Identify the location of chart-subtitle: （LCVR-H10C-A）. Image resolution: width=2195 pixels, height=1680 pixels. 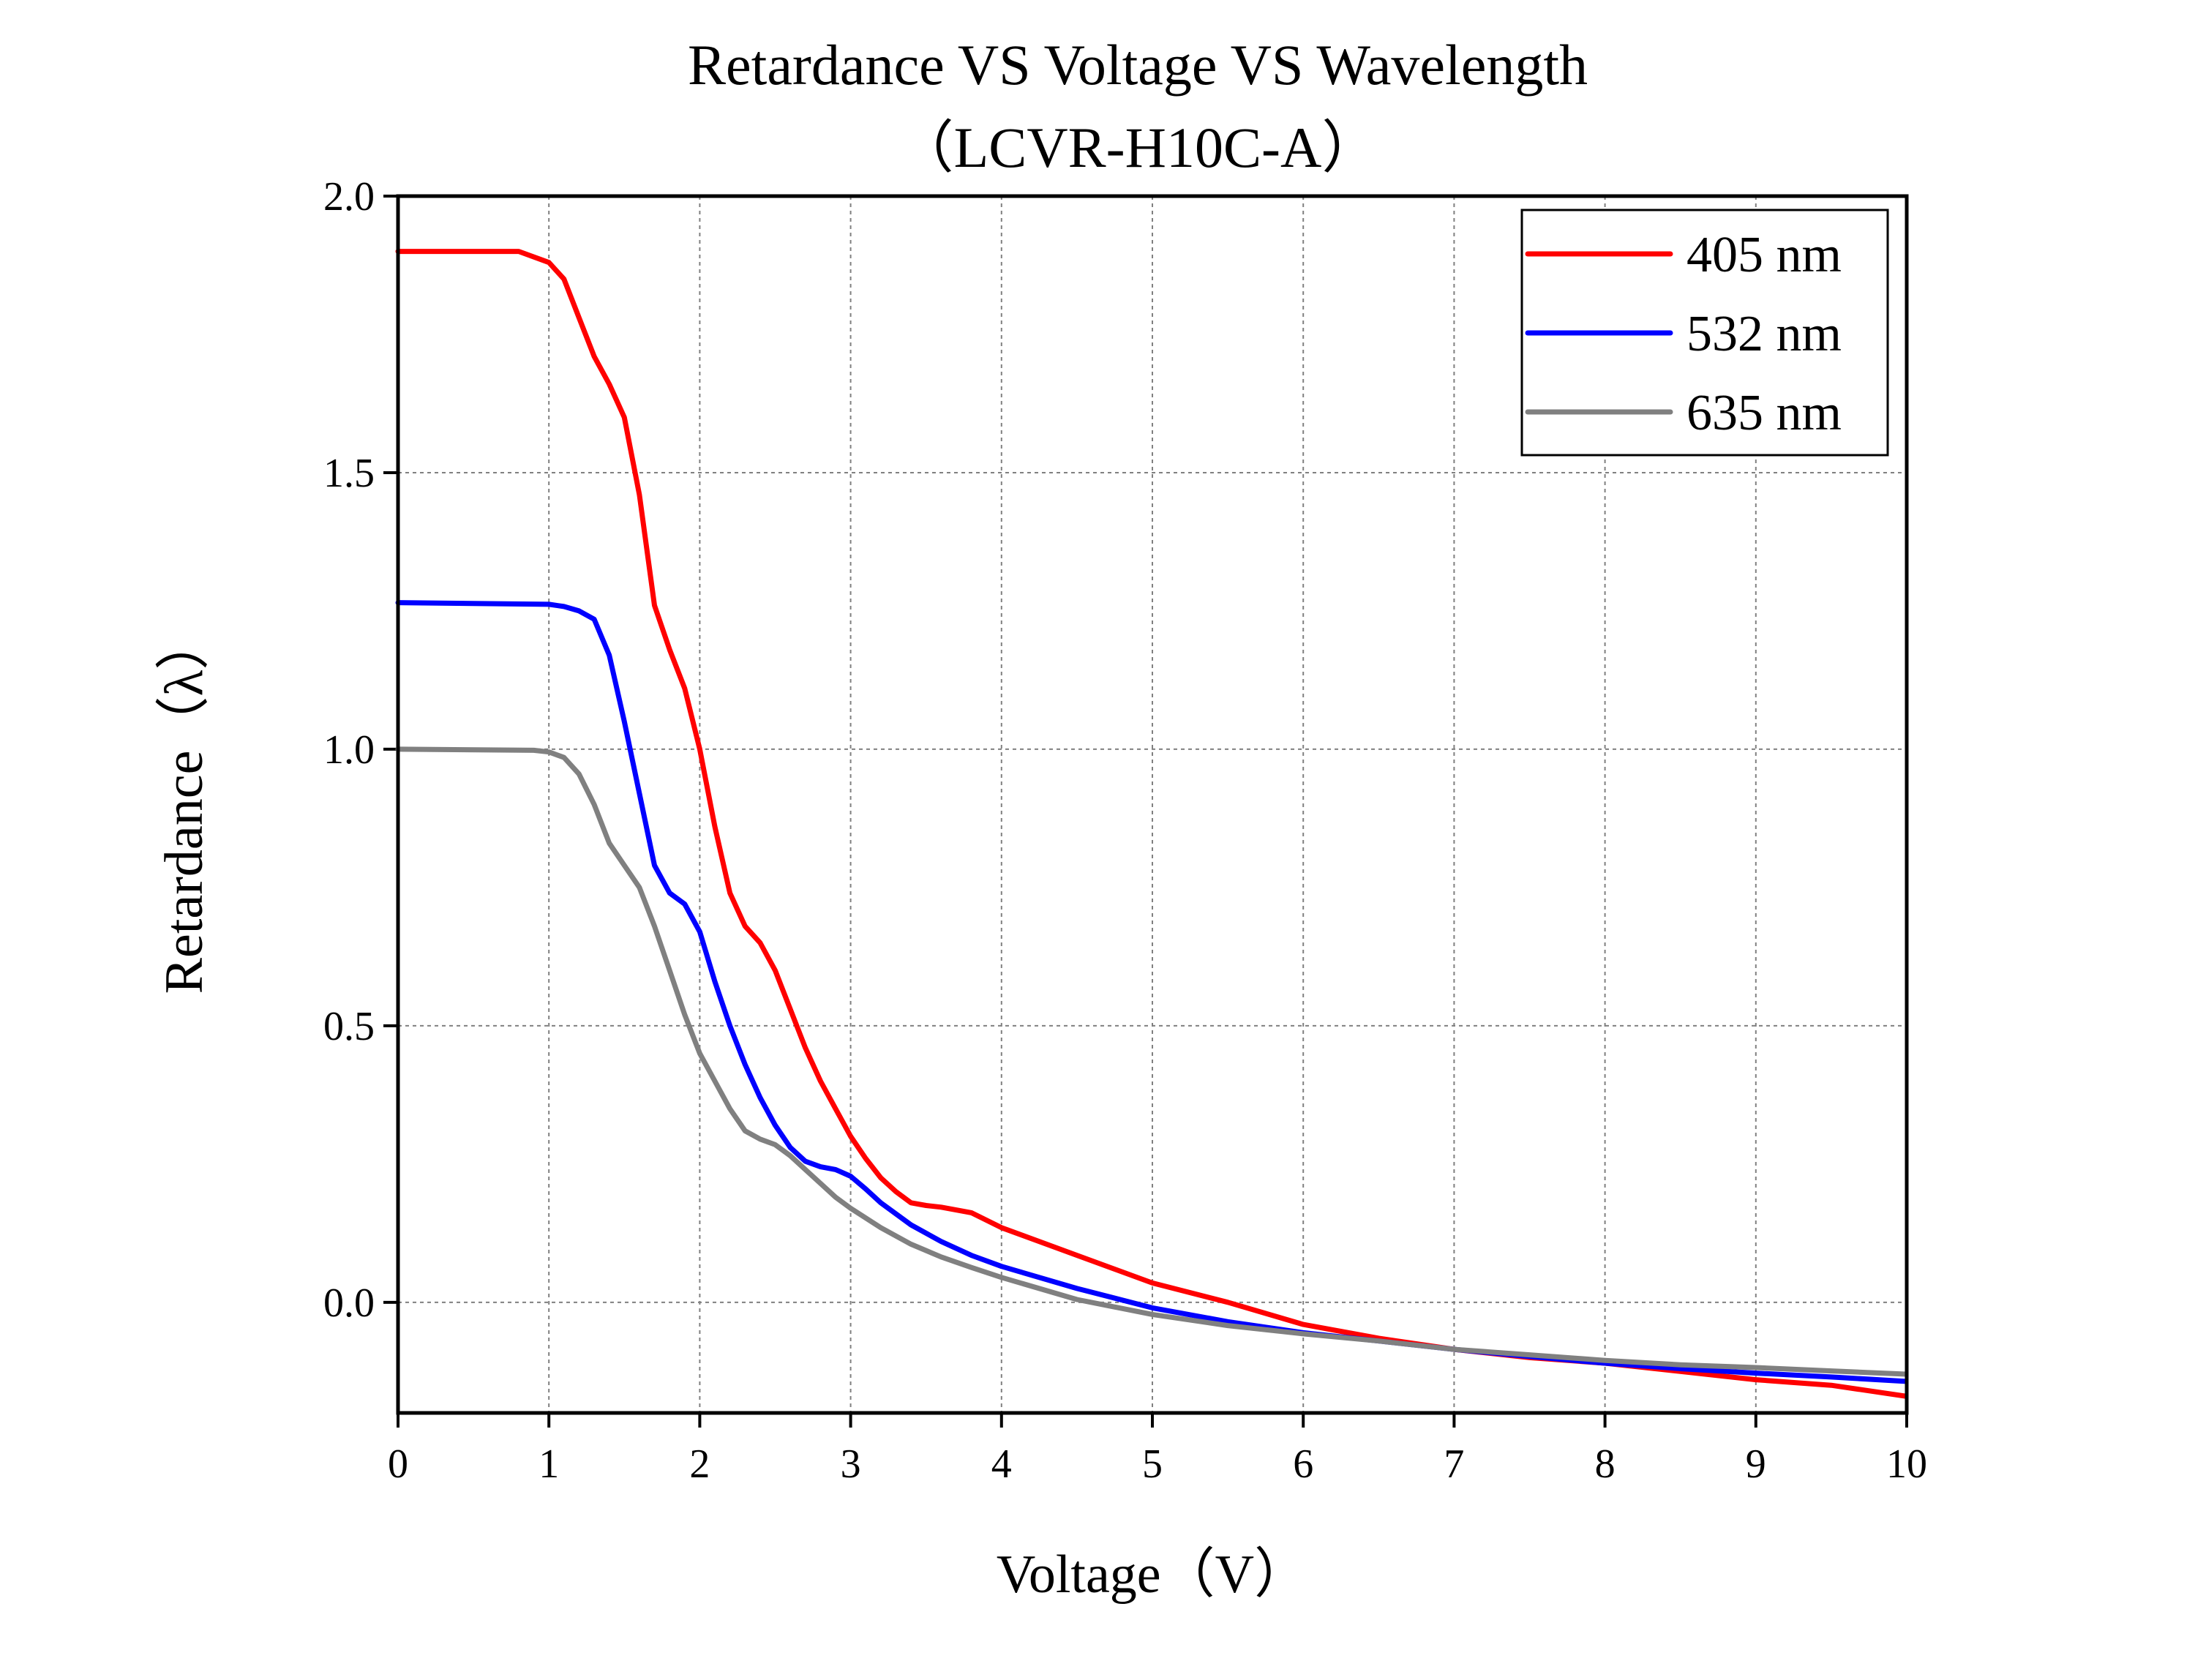
(1138, 147).